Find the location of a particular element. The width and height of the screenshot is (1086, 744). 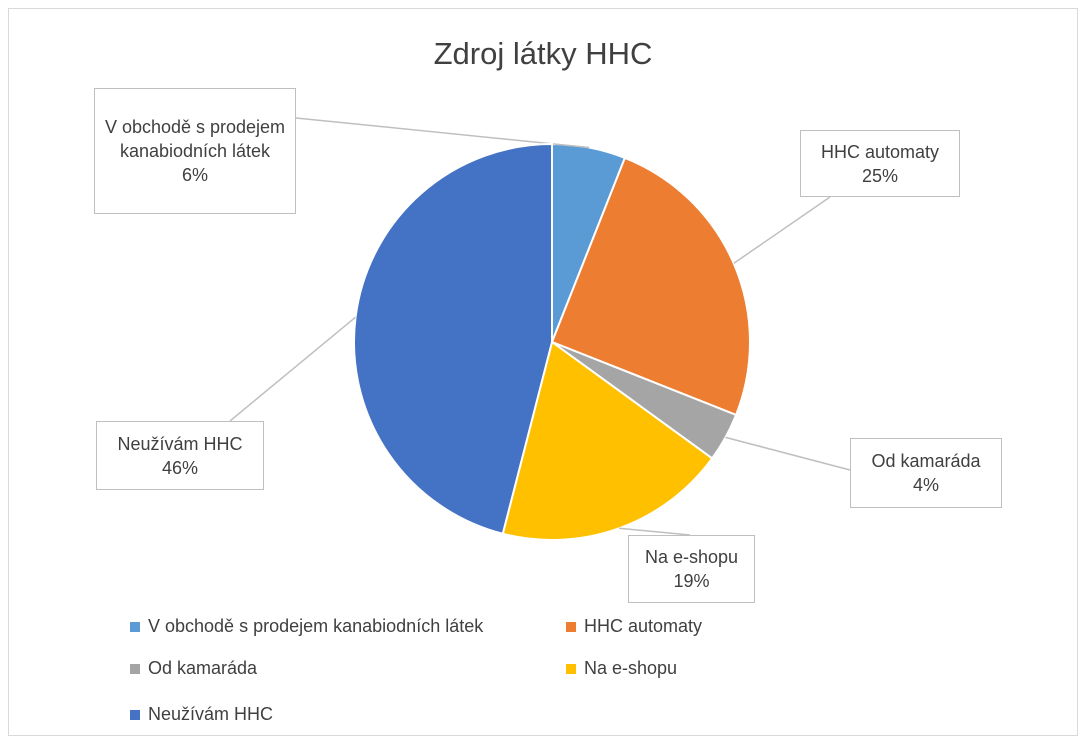

legend-item: HHC automaty is located at coordinates (634, 626).